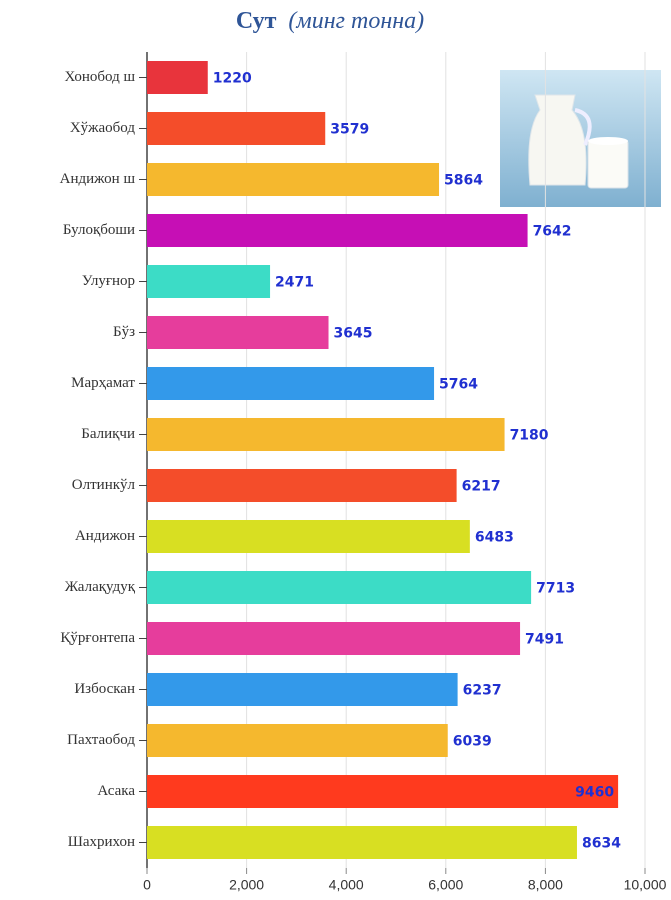 The width and height of the screenshot is (671, 900). Describe the element at coordinates (482, 691) in the screenshot. I see `value-label: 6237` at that location.